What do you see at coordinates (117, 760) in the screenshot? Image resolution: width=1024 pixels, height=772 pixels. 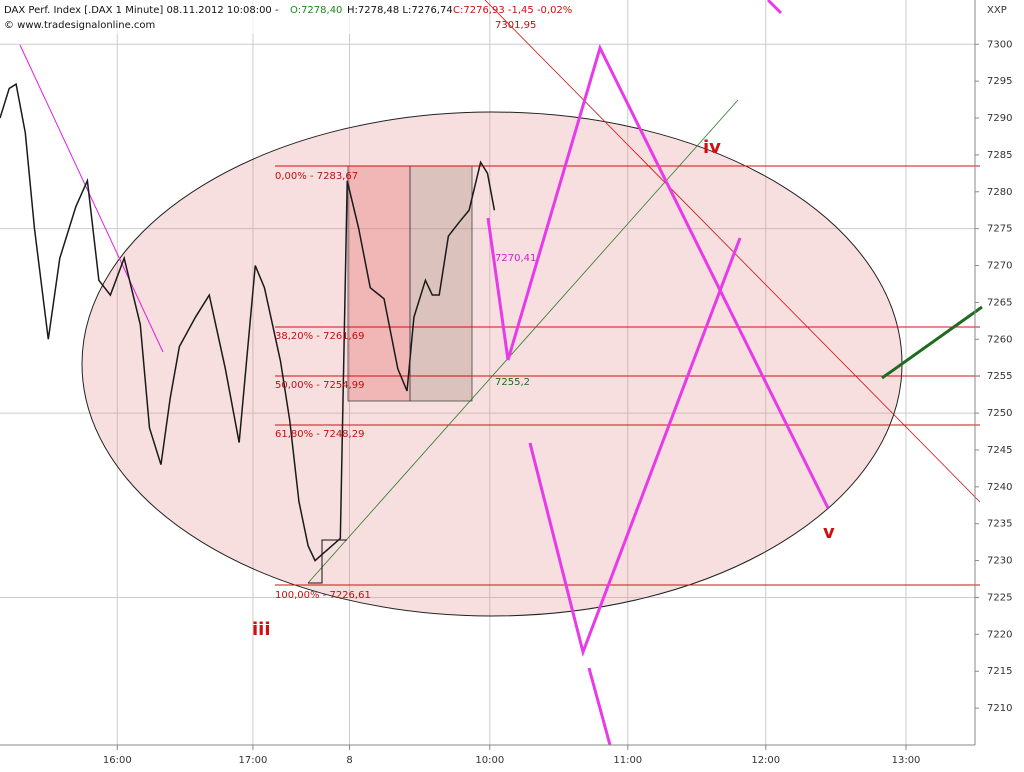 I see `x-tick-label: 16:00` at bounding box center [117, 760].